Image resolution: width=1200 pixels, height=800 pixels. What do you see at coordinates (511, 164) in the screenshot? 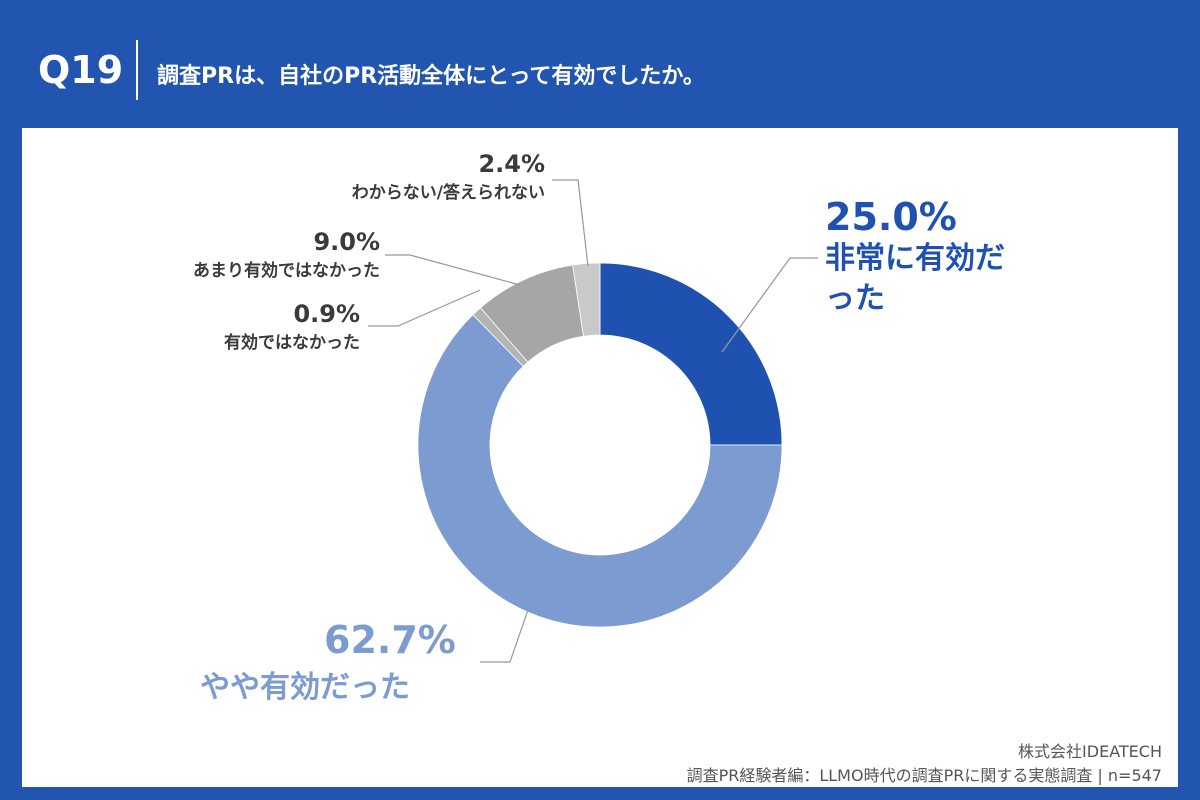
I see `value-label: 2.4%` at bounding box center [511, 164].